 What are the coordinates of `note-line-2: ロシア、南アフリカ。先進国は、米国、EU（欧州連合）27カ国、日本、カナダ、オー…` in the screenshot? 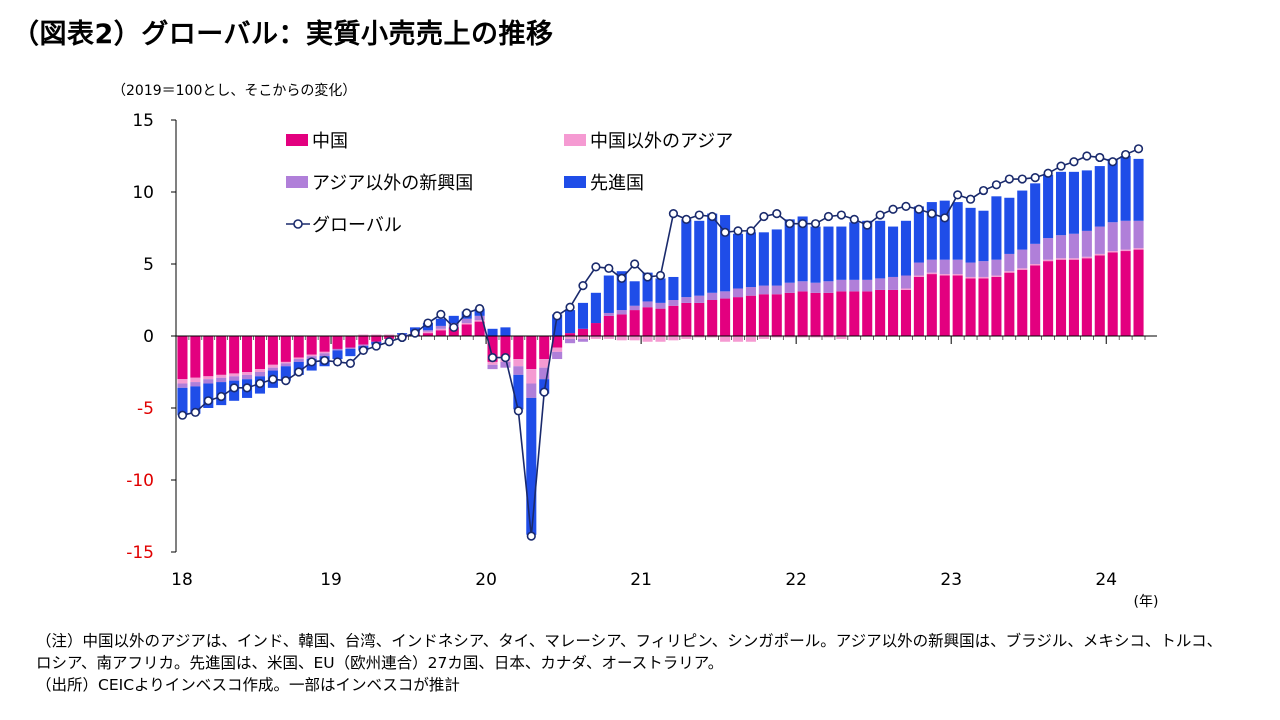 It's located at (380, 663).